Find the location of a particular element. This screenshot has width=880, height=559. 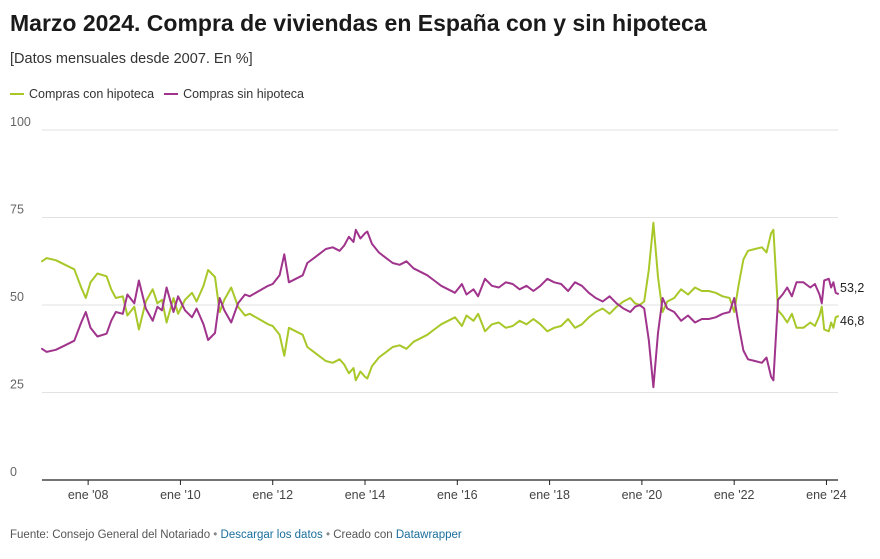

chart-subtitle: [Datos mensuales desde 2007. En %] is located at coordinates (131, 59).